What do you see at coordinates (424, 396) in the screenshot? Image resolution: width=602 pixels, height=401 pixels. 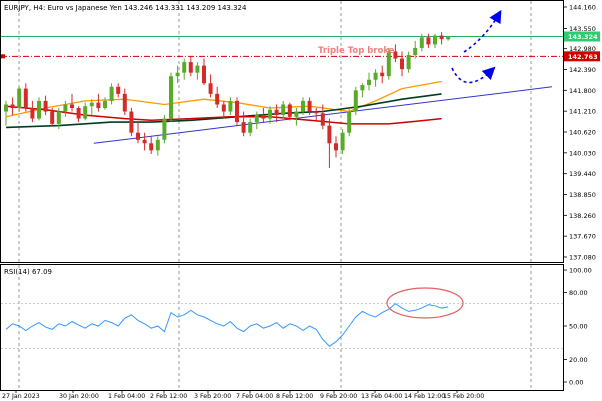 I see `x-tick-label: 14 Feb 12:00` at bounding box center [424, 396].